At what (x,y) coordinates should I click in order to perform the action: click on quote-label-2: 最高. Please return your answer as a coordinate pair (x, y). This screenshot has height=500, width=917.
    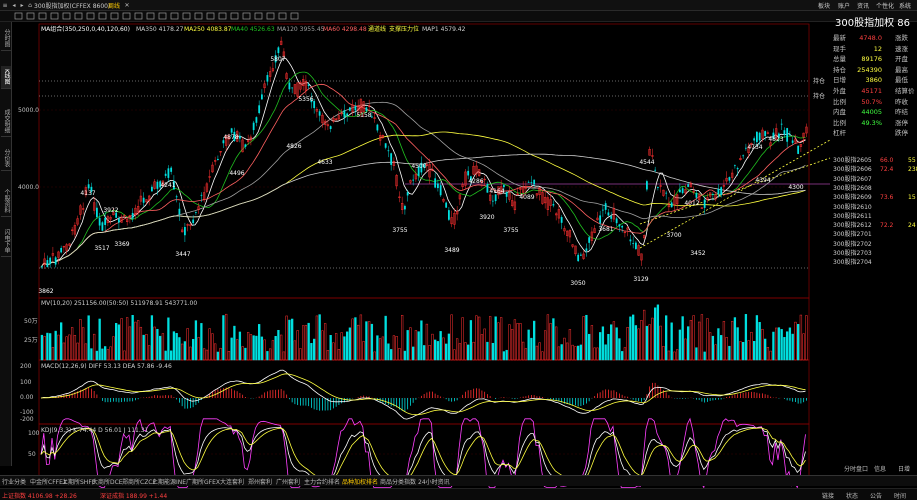
    Looking at the image, I should click on (901, 69).